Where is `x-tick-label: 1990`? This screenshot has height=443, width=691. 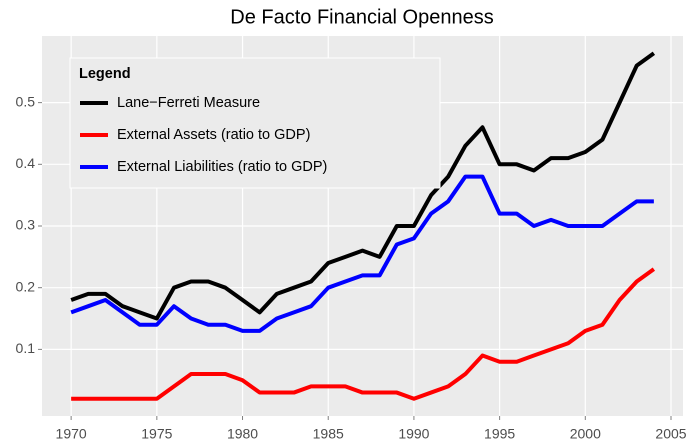
x-tick-label: 1990 is located at coordinates (413, 434).